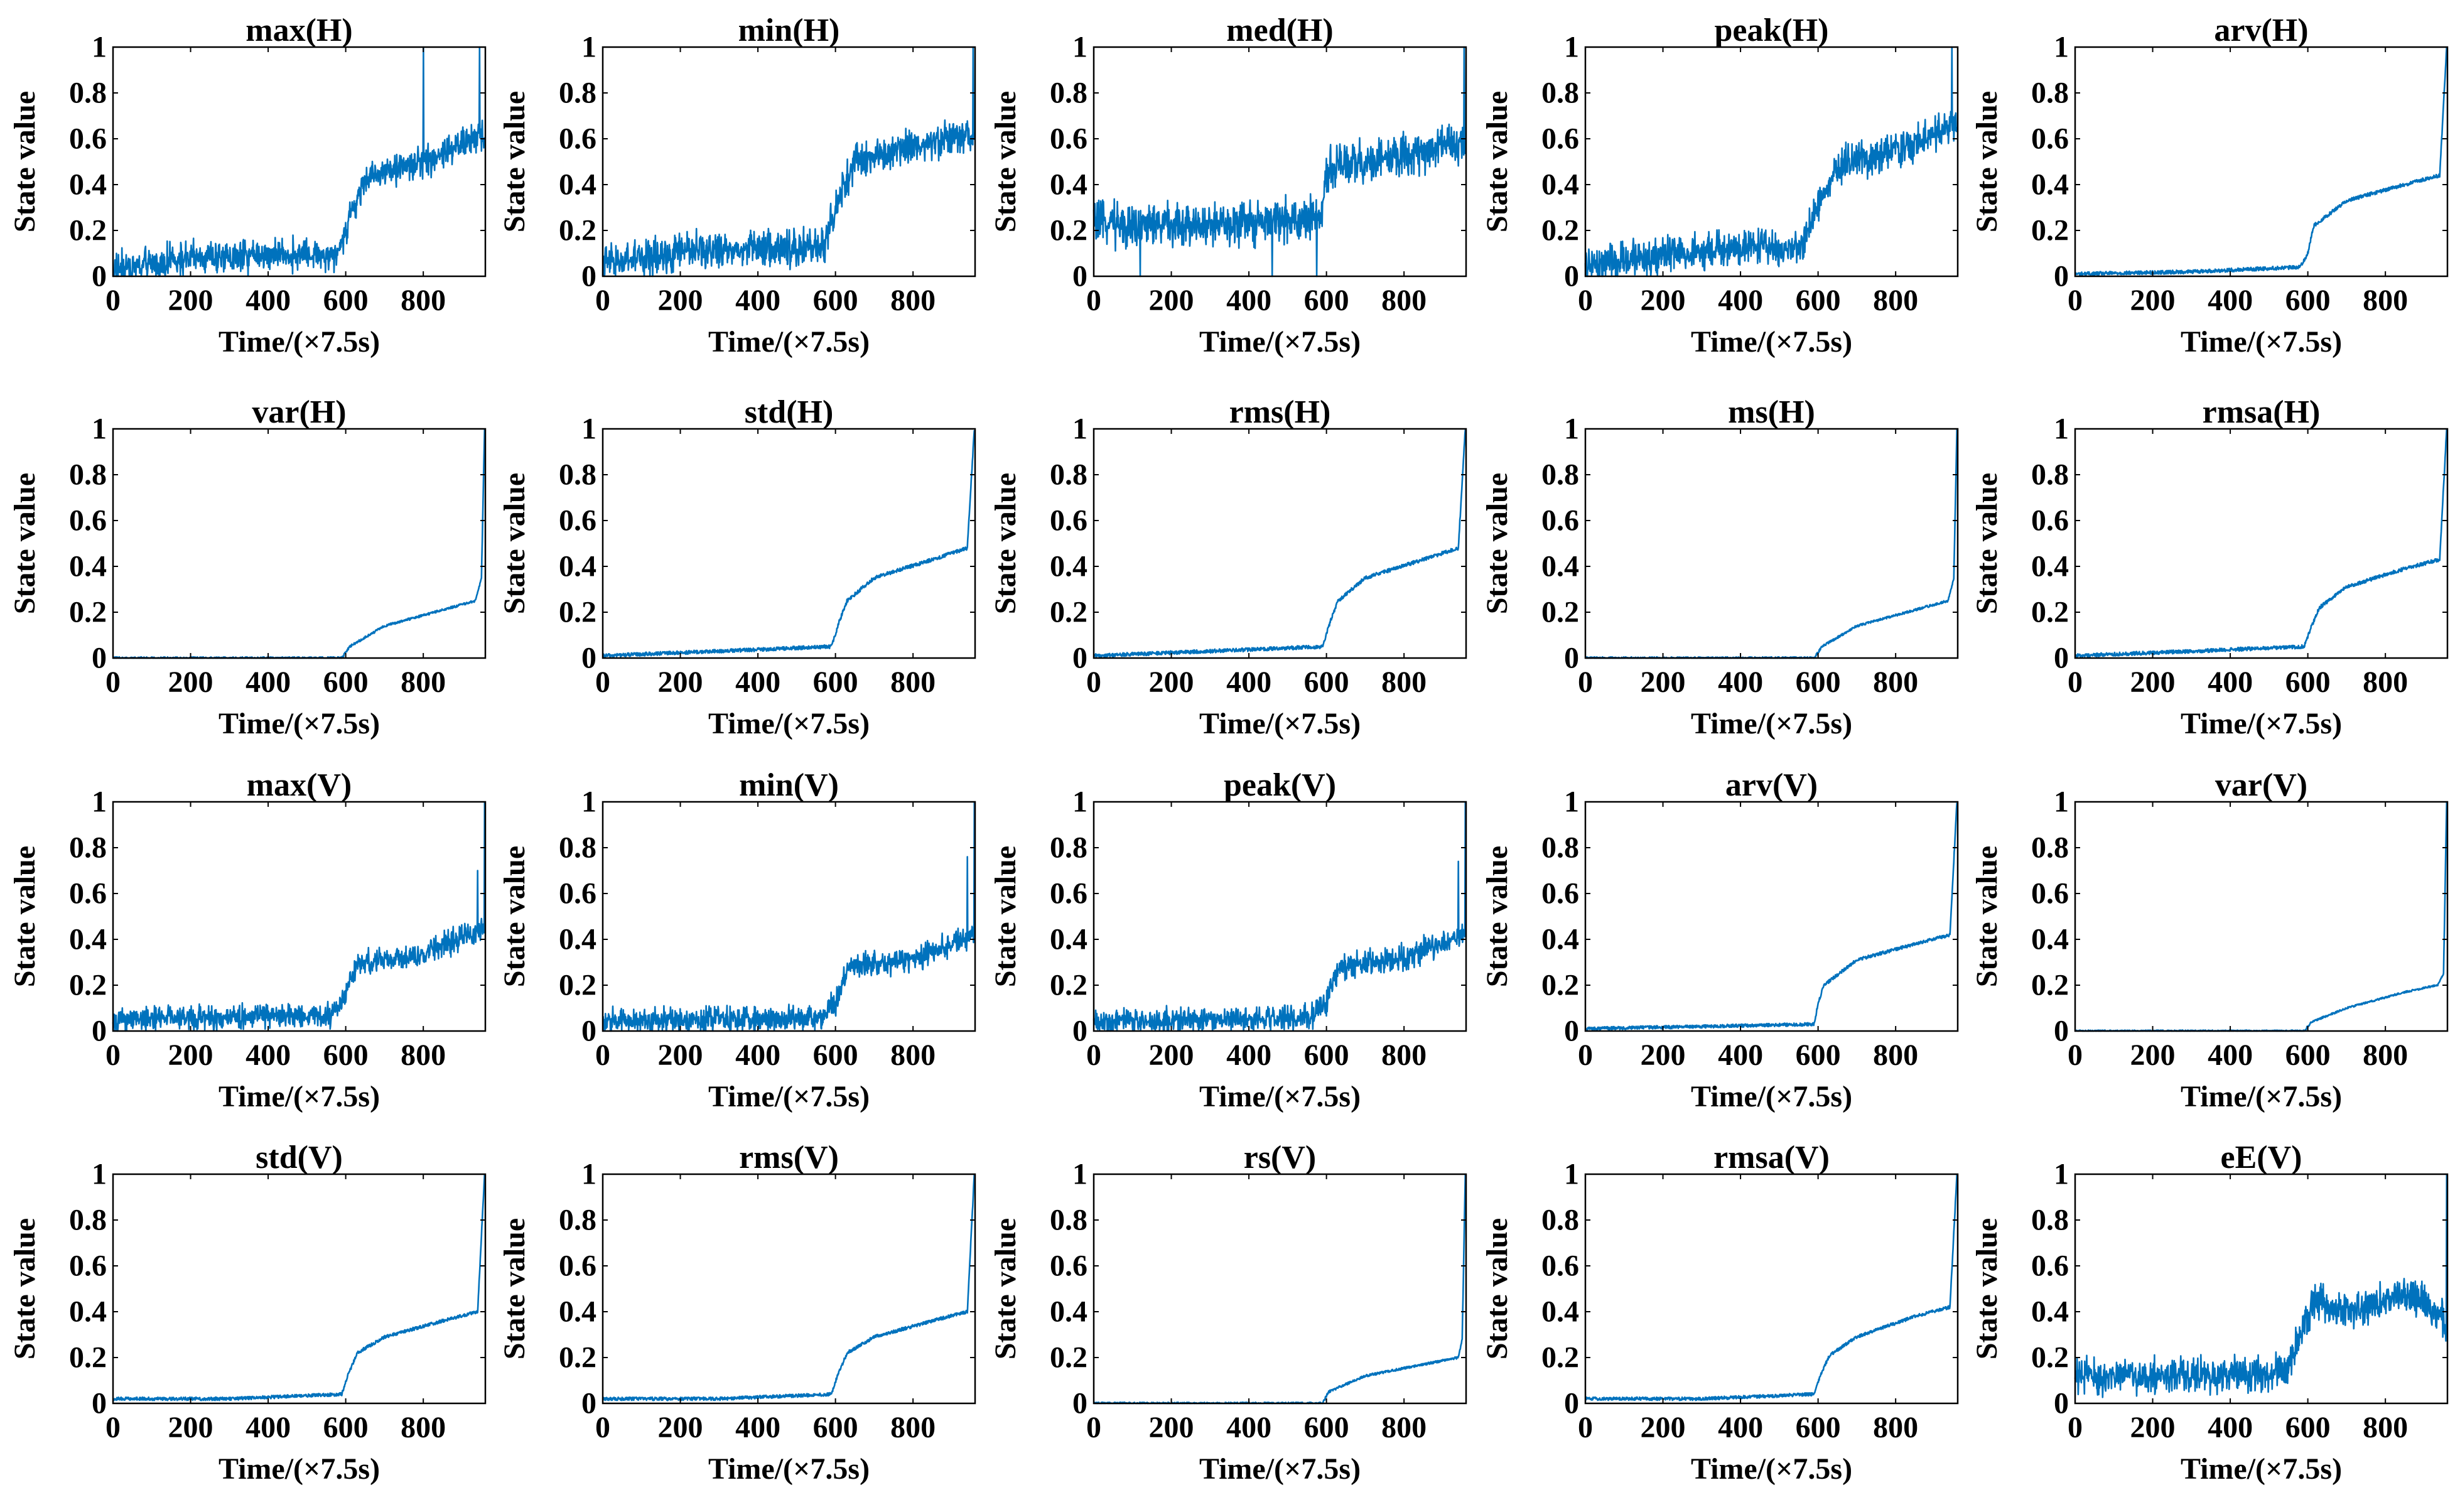 The width and height of the screenshot is (2460, 1512). Describe the element at coordinates (1772, 1157) in the screenshot. I see `chart-title: rmsa(V)` at that location.